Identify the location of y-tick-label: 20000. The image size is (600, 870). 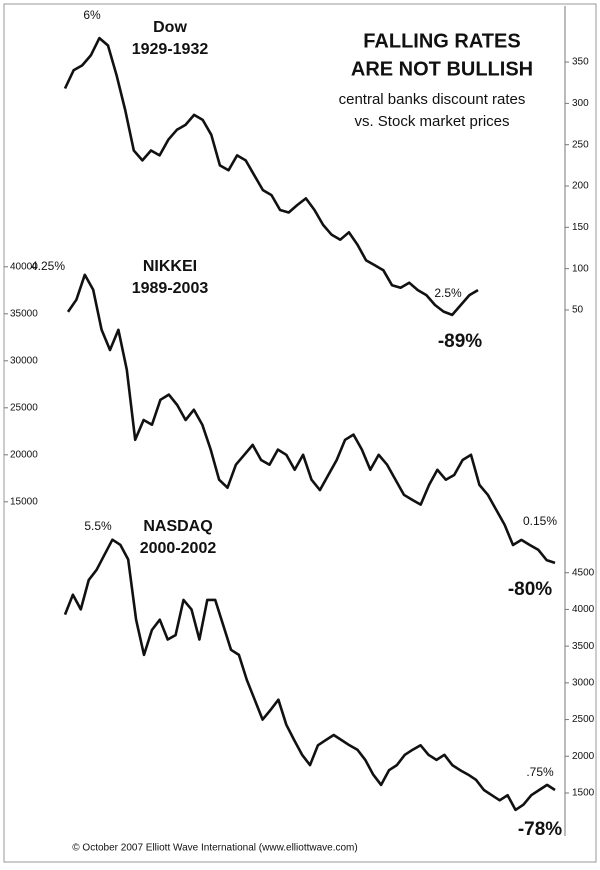
(24, 454).